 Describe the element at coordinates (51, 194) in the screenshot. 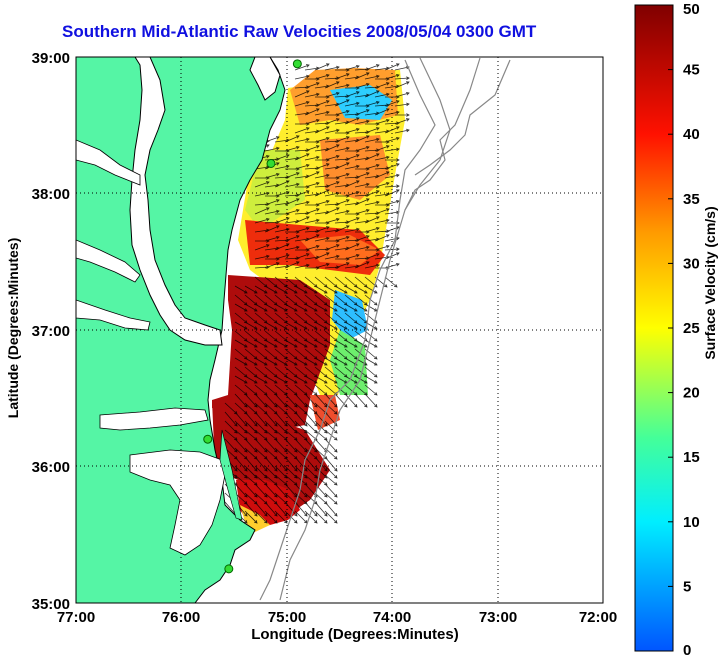

I see `y-tick: 38:00` at that location.